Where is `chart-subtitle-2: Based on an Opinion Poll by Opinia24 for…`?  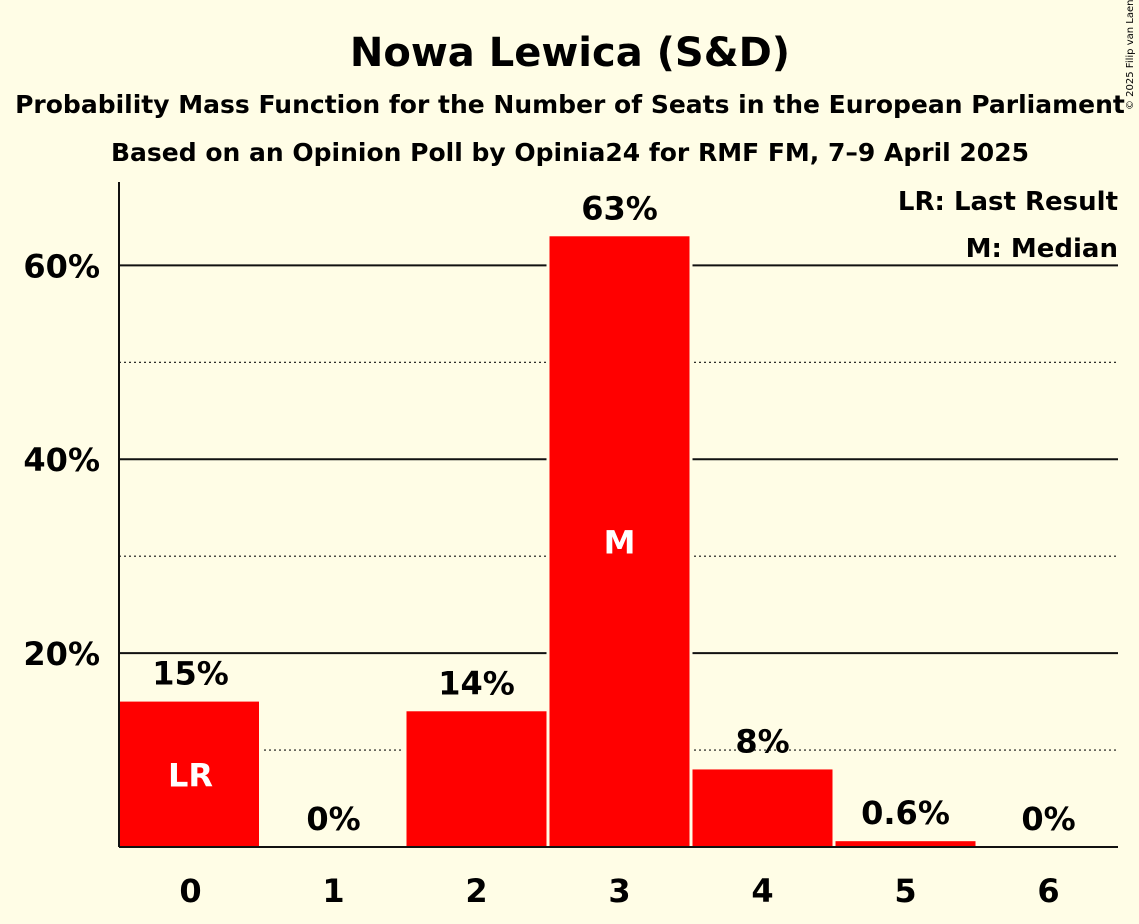 chart-subtitle-2: Based on an Opinion Poll by Opinia24 for… is located at coordinates (570, 152).